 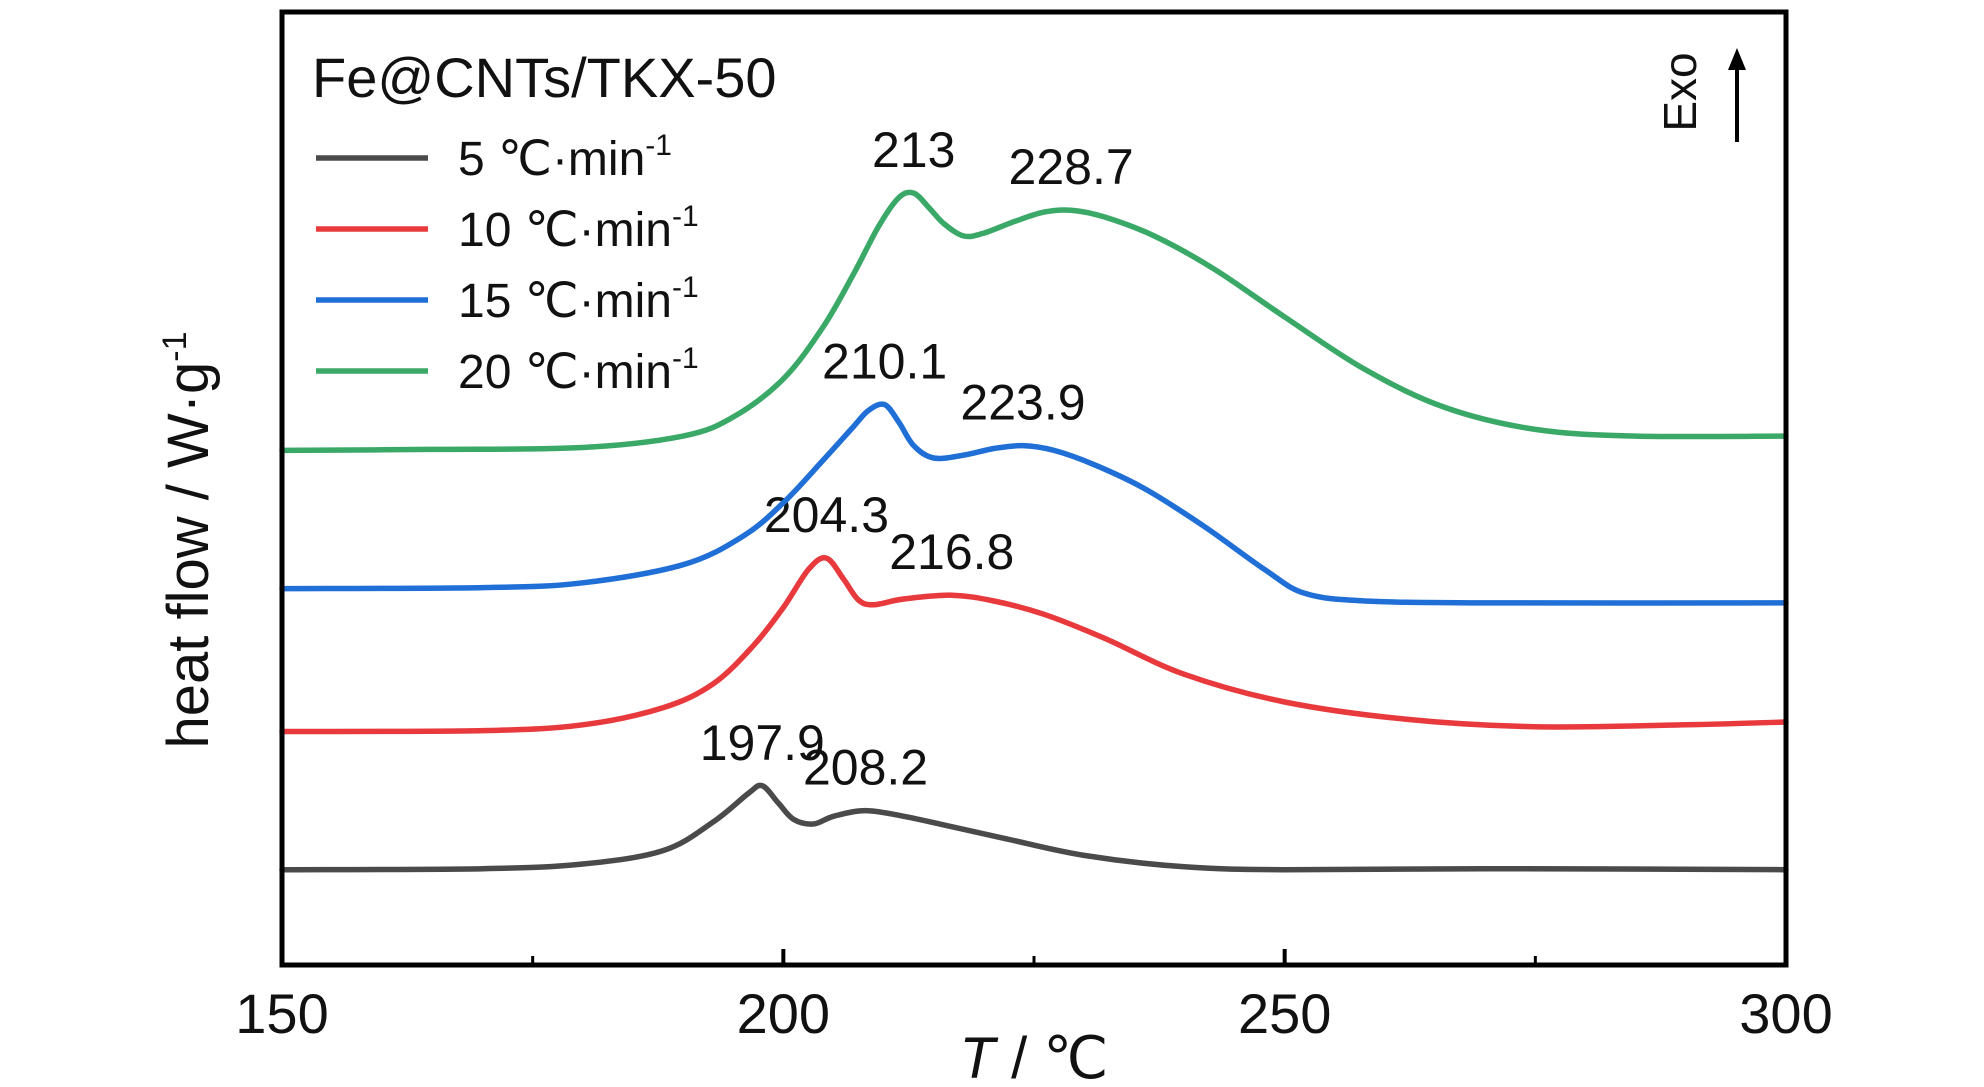 What do you see at coordinates (565, 157) in the screenshot?
I see `legend-label-1: 5 ℃·min-1` at bounding box center [565, 157].